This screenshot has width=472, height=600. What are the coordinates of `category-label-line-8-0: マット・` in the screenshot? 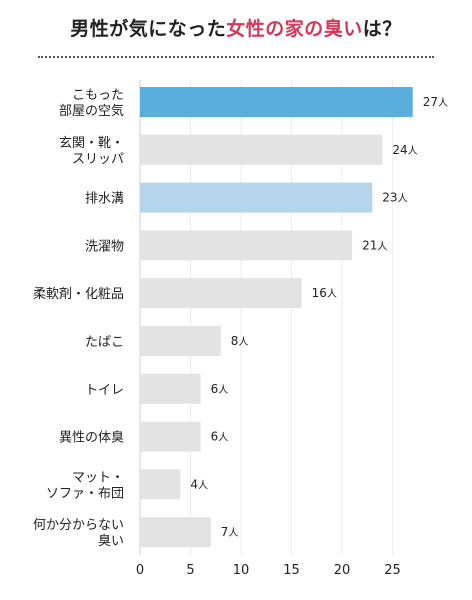 It's located at (98, 477).